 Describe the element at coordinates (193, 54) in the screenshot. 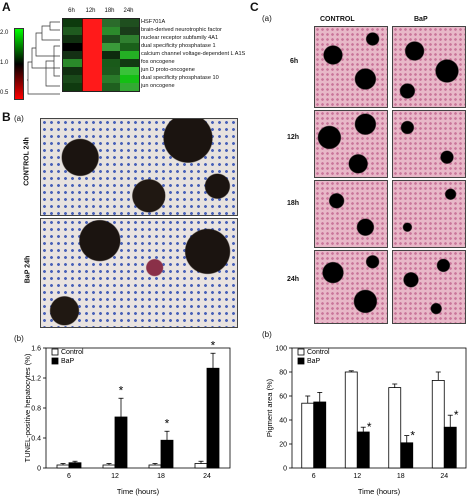

I see `gene-label: calcium channel voltage-dependent L A1S` at that location.